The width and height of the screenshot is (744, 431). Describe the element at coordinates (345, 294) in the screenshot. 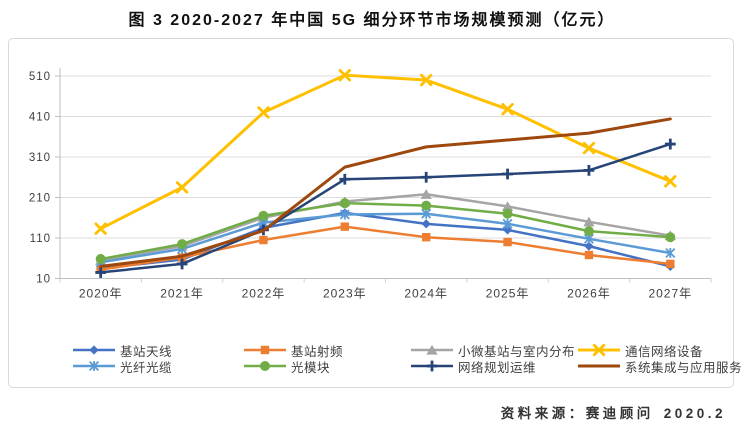

I see `x-axis-label: 2023年` at that location.